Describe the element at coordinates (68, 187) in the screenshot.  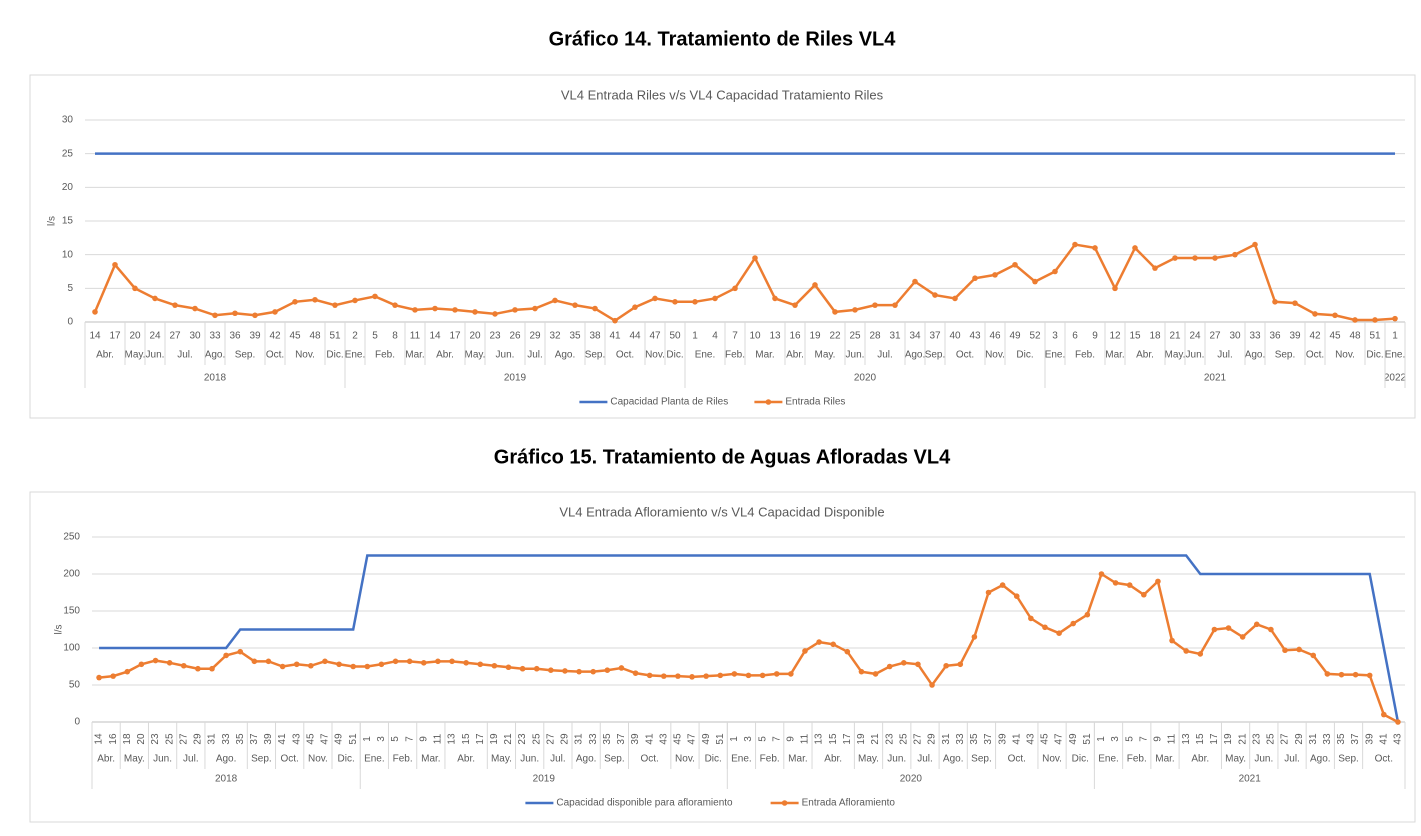
I see `y-tick-label: 20` at that location.